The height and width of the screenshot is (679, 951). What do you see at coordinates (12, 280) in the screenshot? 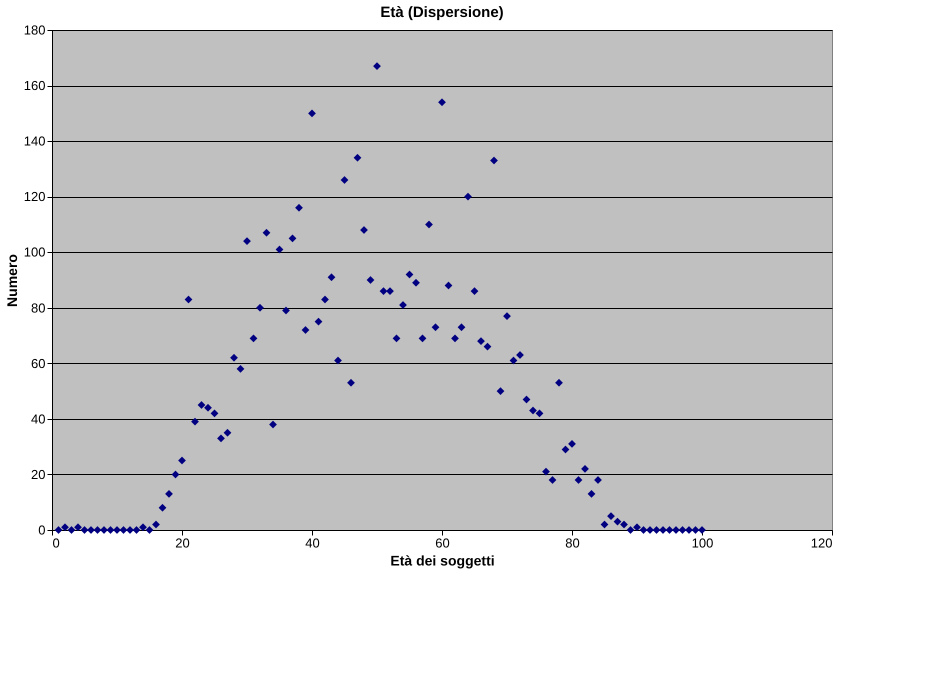
I see `y-axis-title: Numero` at bounding box center [12, 280].